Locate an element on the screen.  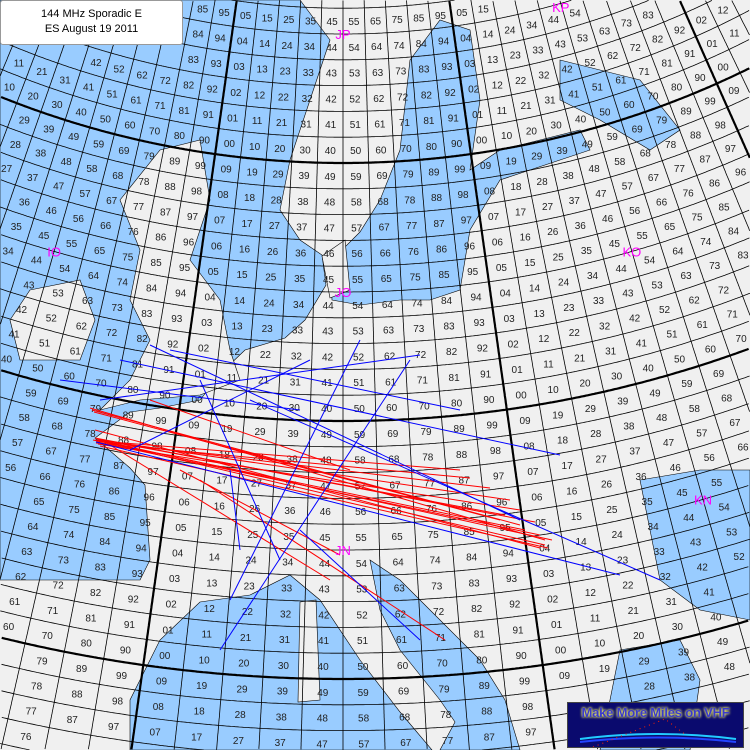
grid-square-label: 65 is located at coordinates (376, 21).